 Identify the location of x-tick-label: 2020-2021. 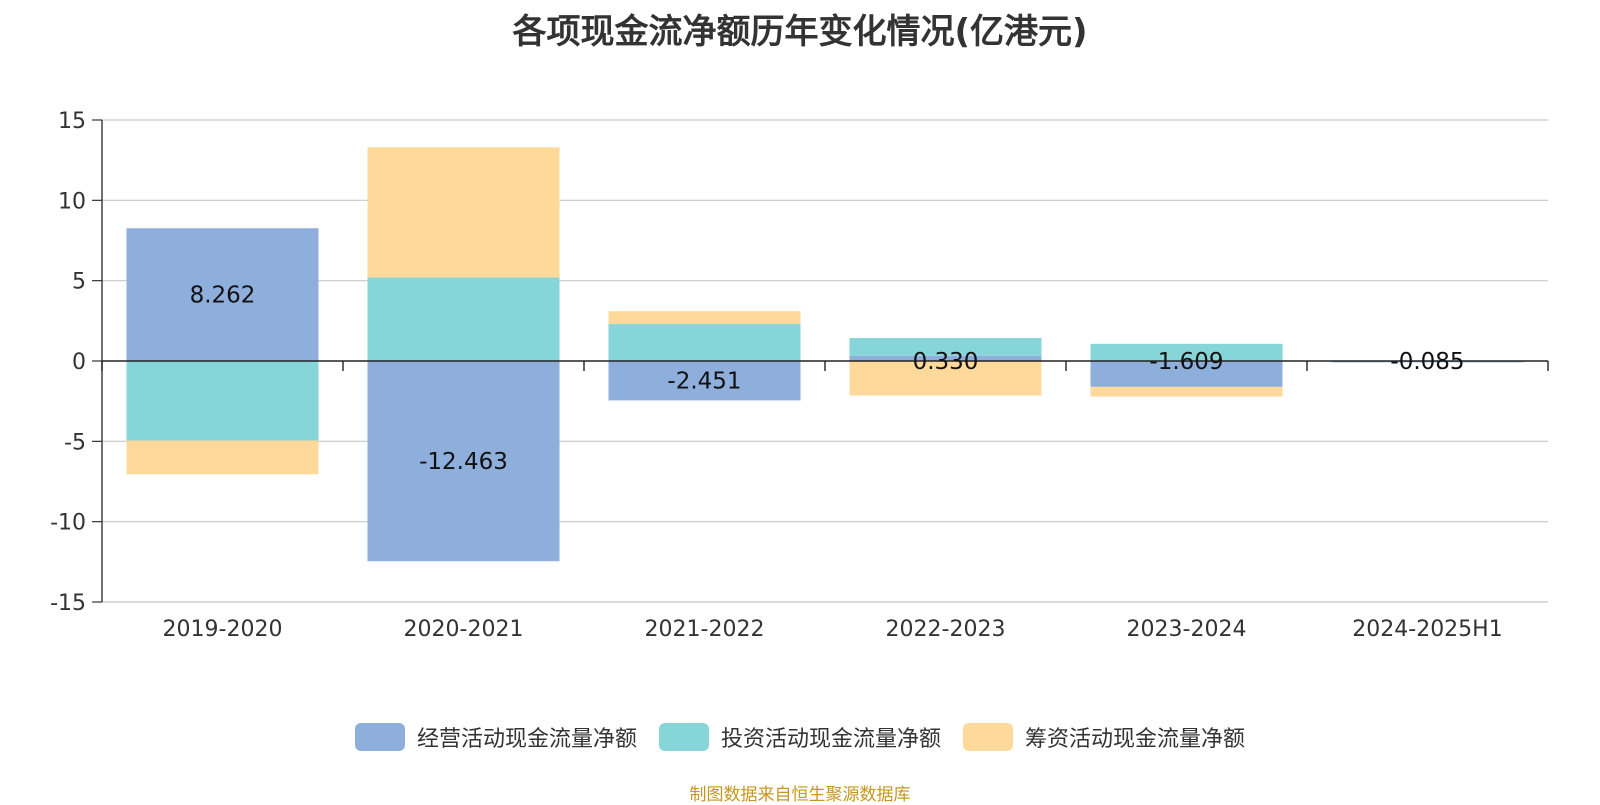
(464, 629).